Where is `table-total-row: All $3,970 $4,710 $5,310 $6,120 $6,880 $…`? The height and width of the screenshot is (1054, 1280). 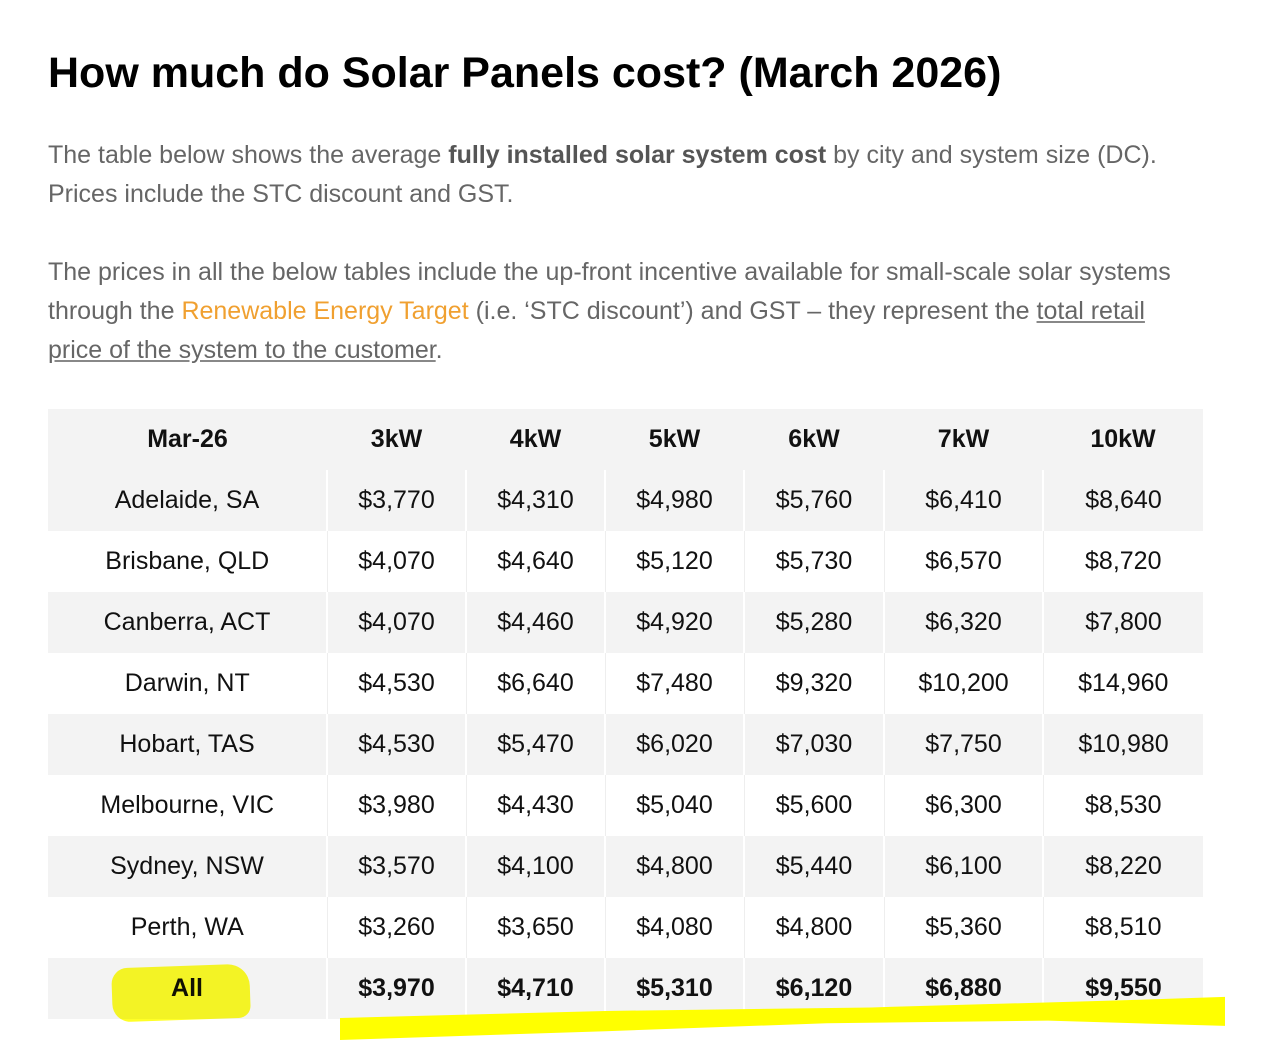 table-total-row: All $3,970 $4,710 $5,310 $6,120 $6,880 $… is located at coordinates (625, 988).